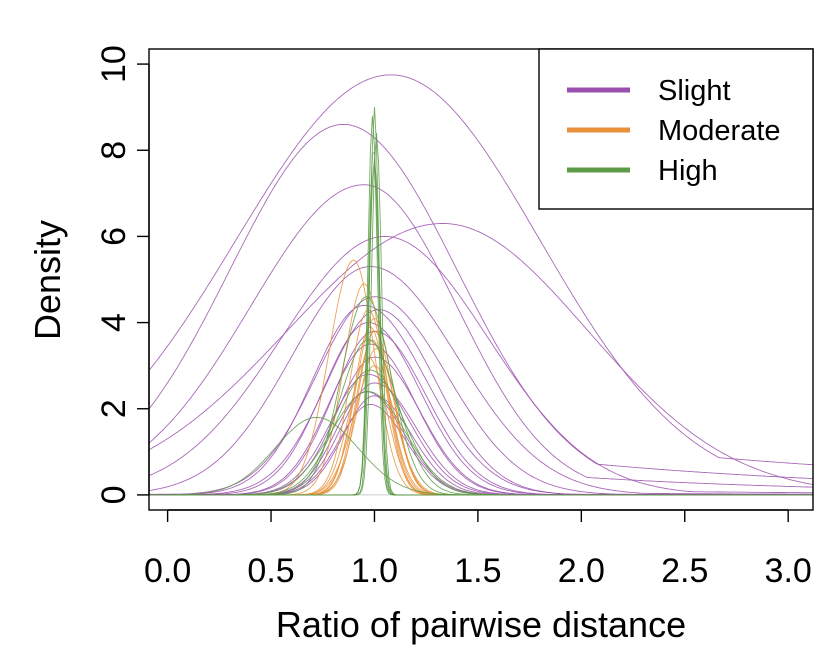  I want to click on y-tick-label: 10, so click(114, 64).